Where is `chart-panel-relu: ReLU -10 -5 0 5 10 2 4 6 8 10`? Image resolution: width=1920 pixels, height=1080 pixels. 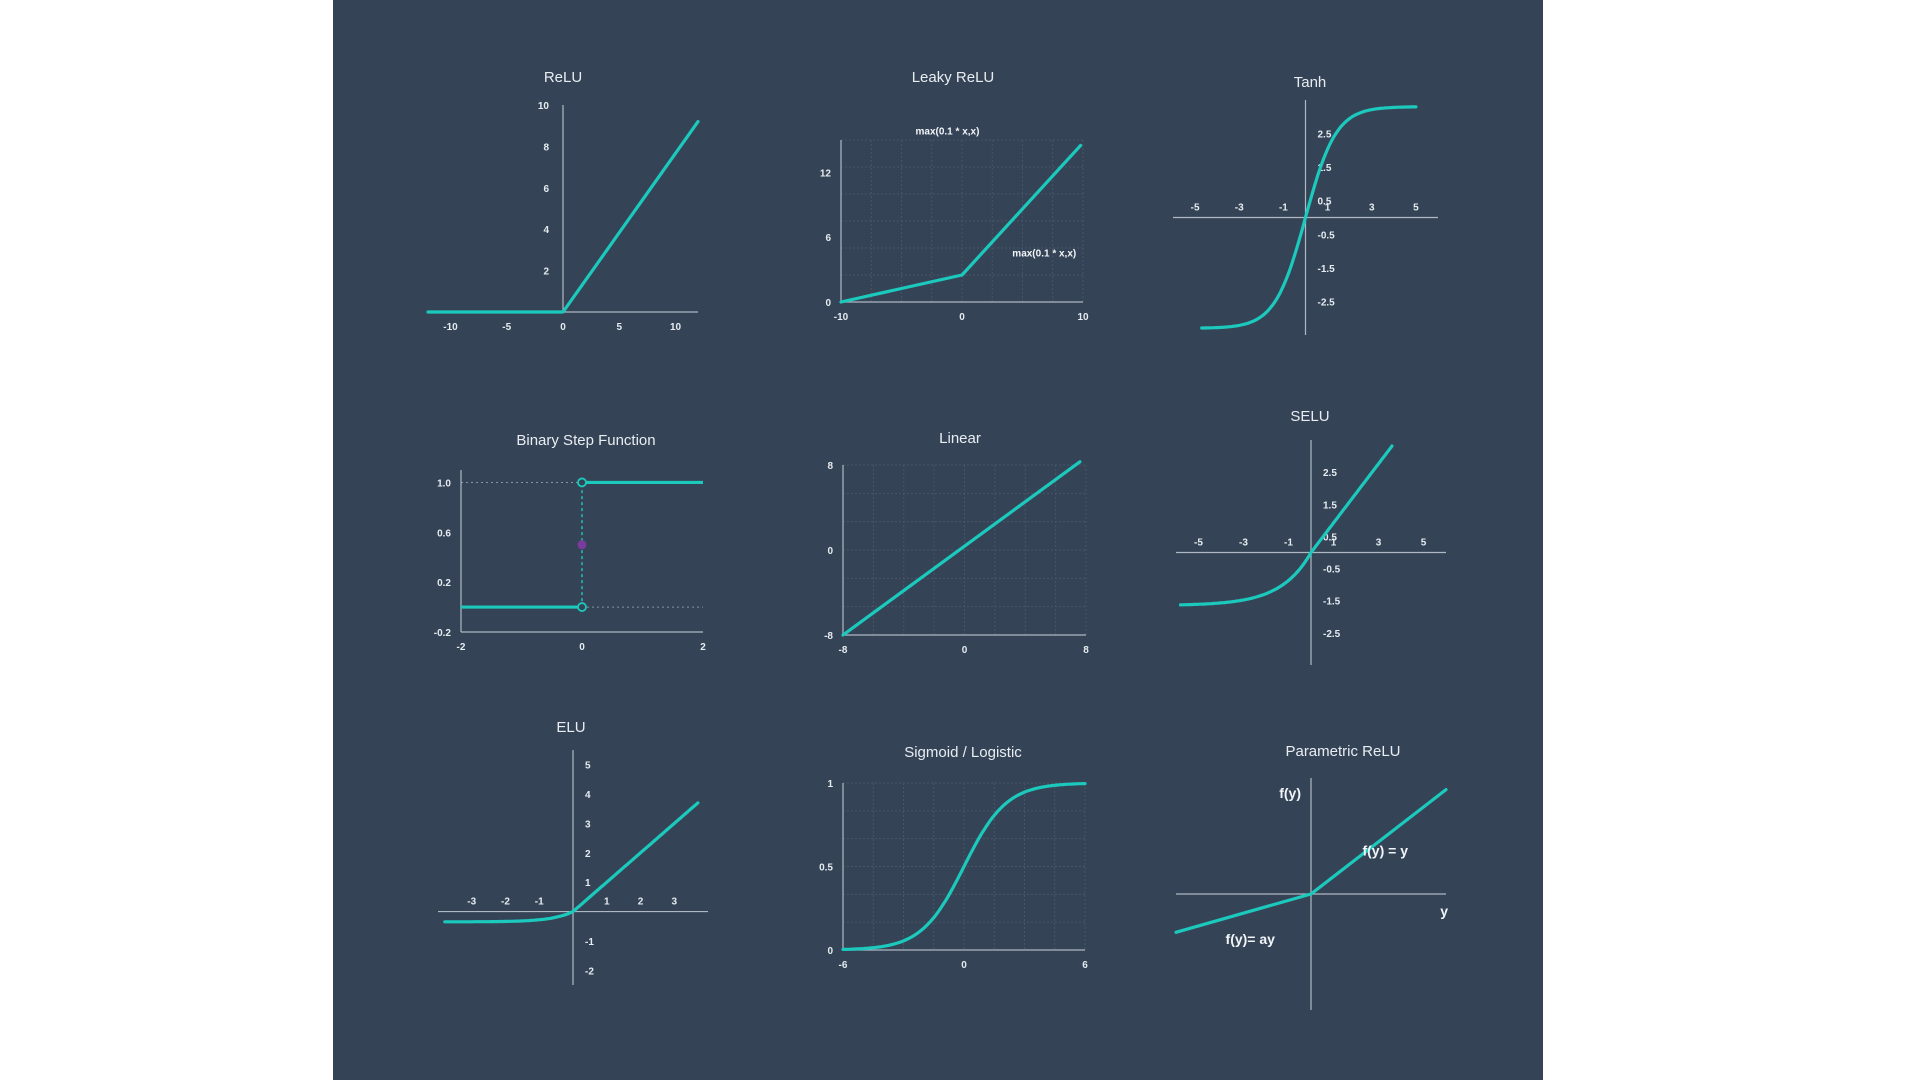 chart-panel-relu: ReLU -10 -5 0 5 10 2 4 6 8 10 is located at coordinates (563, 201).